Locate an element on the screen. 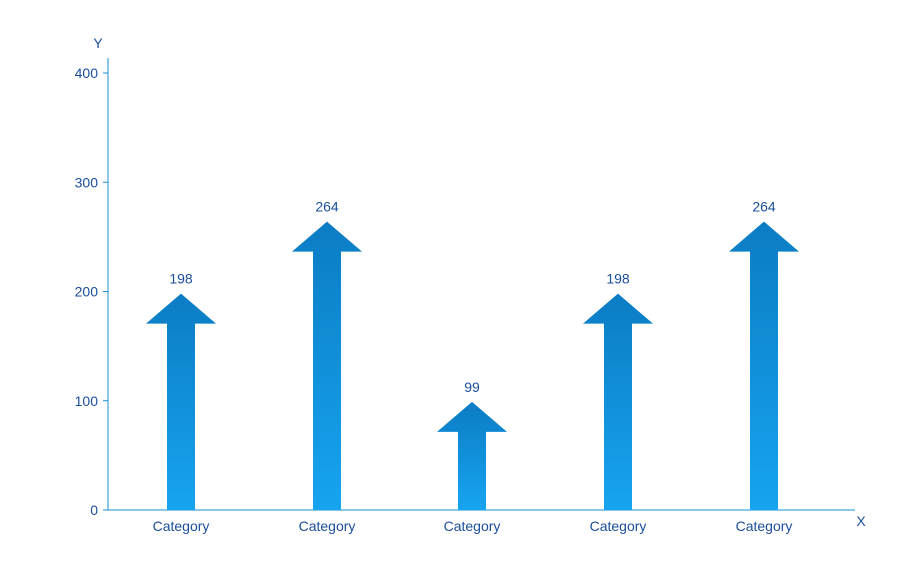  data-label-3: 198 is located at coordinates (618, 279).